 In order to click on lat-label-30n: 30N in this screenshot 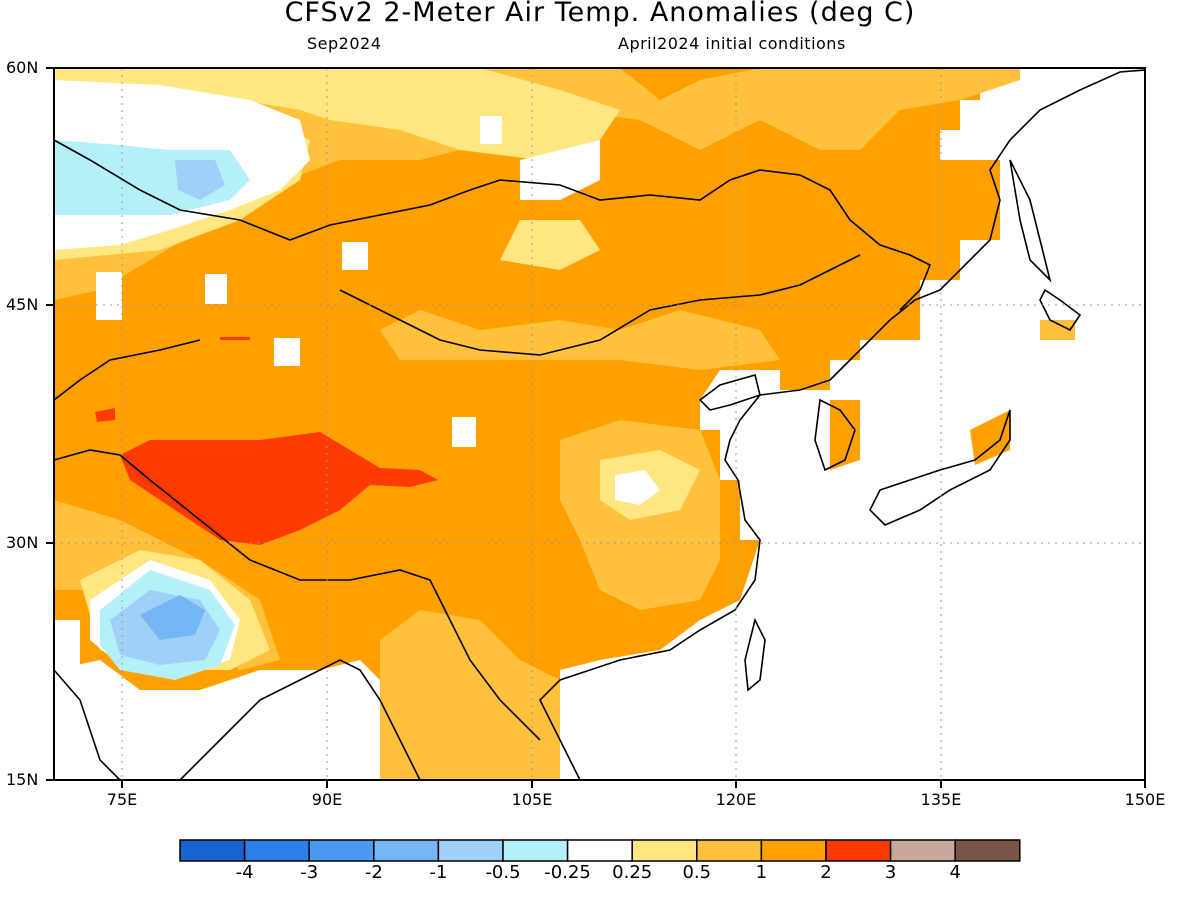, I will do `click(22, 542)`.